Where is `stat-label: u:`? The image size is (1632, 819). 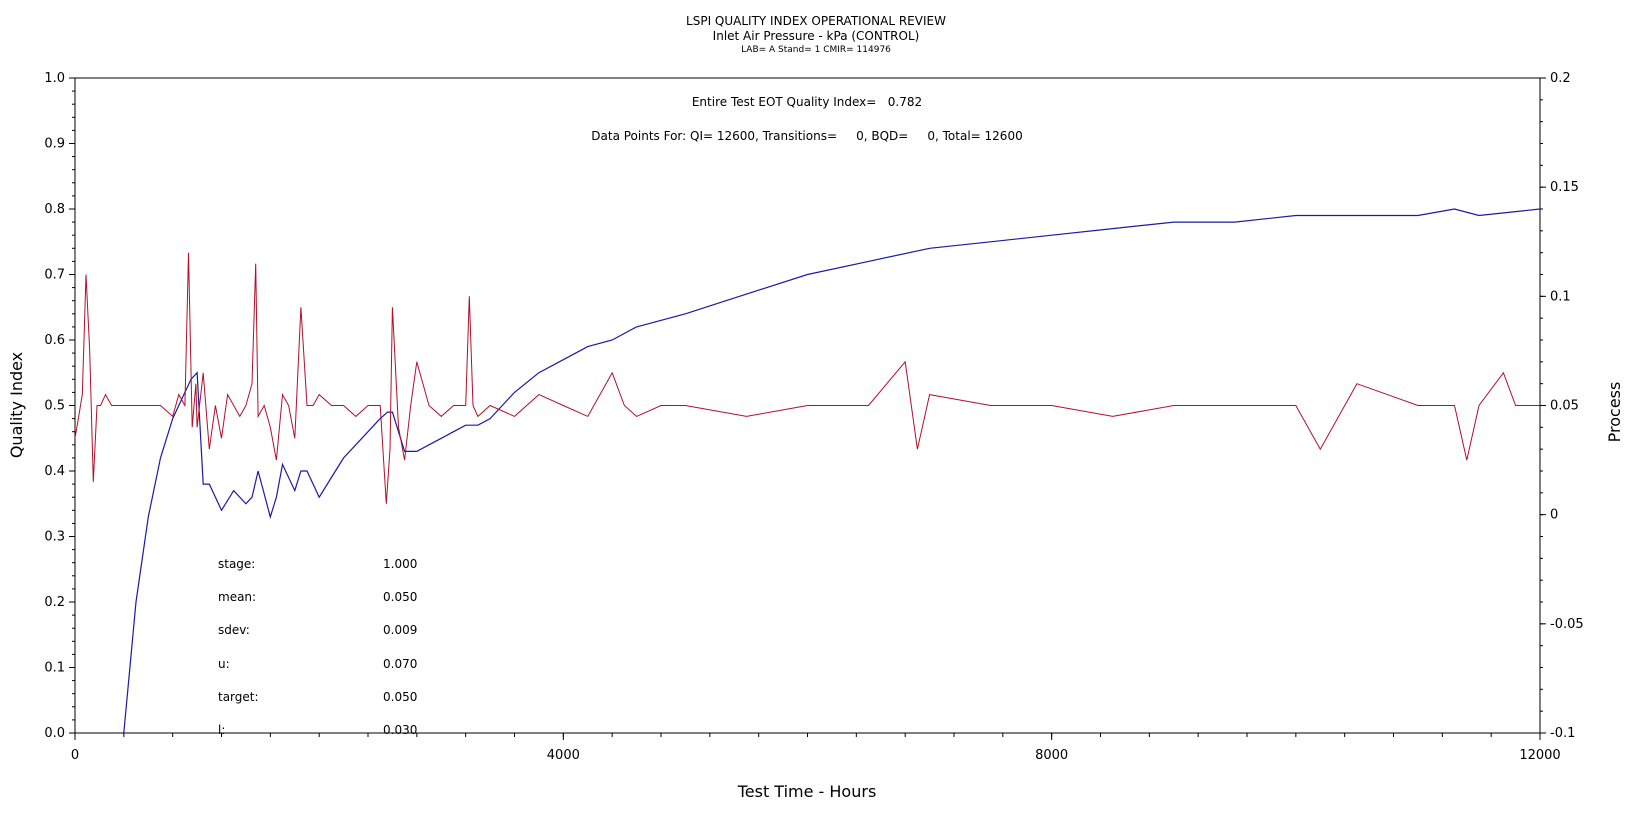
stat-label: u: is located at coordinates (224, 664).